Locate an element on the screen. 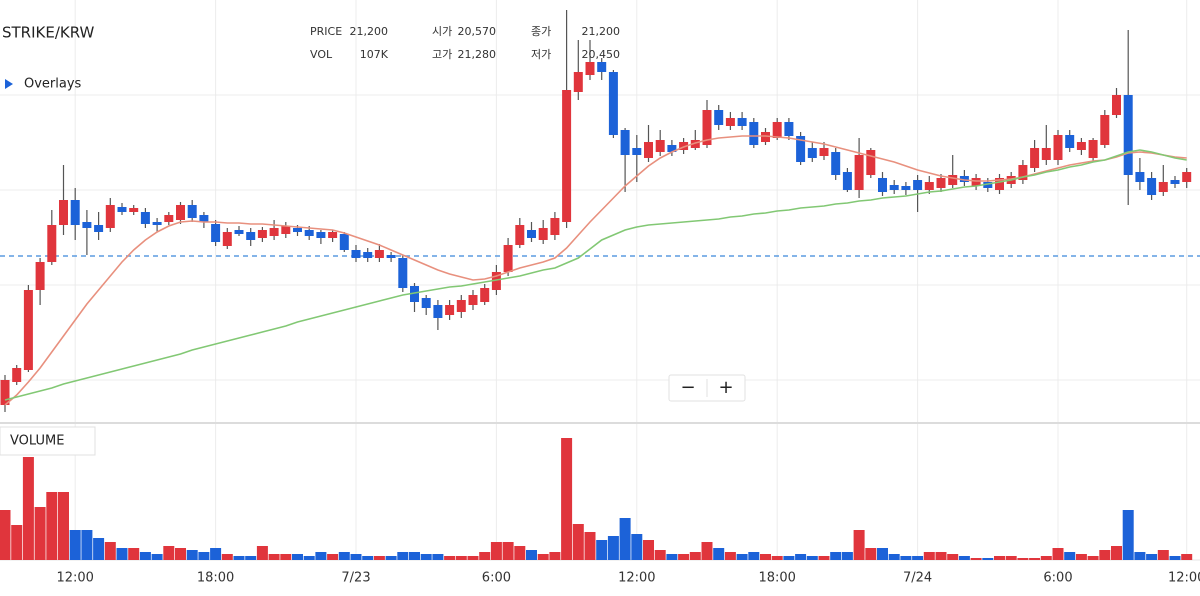 Image resolution: width=1200 pixels, height=596 pixels. info-label: 종가 is located at coordinates (541, 31).